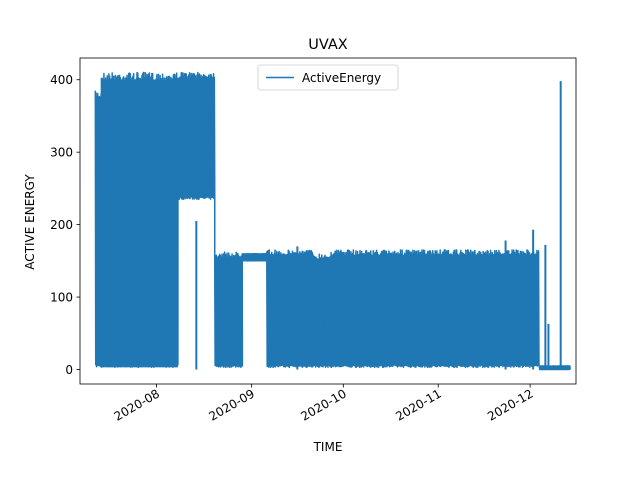  Describe the element at coordinates (30, 222) in the screenshot. I see `y-axis-label: ACTIVE ENERGY` at that location.